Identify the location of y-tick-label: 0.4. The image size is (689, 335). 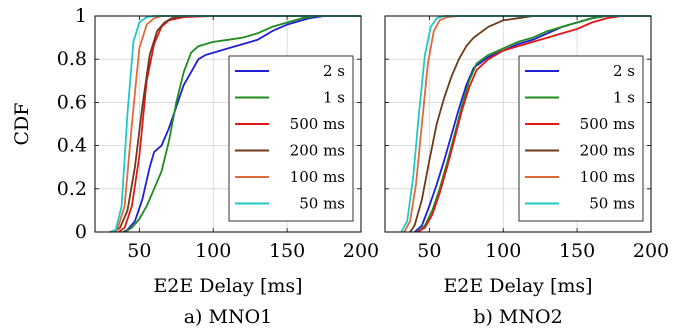
(72, 146).